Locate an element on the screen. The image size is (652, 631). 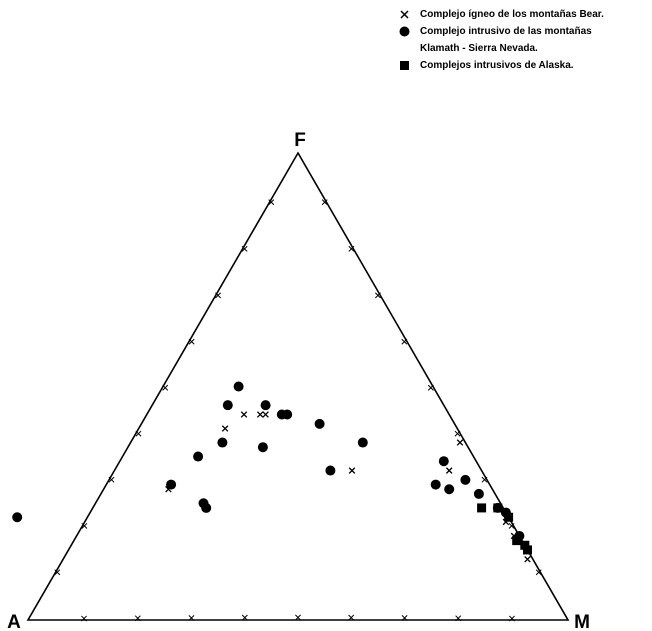
legend-label-alaska: Complejos intrusivos de Alaska. is located at coordinates (497, 65).